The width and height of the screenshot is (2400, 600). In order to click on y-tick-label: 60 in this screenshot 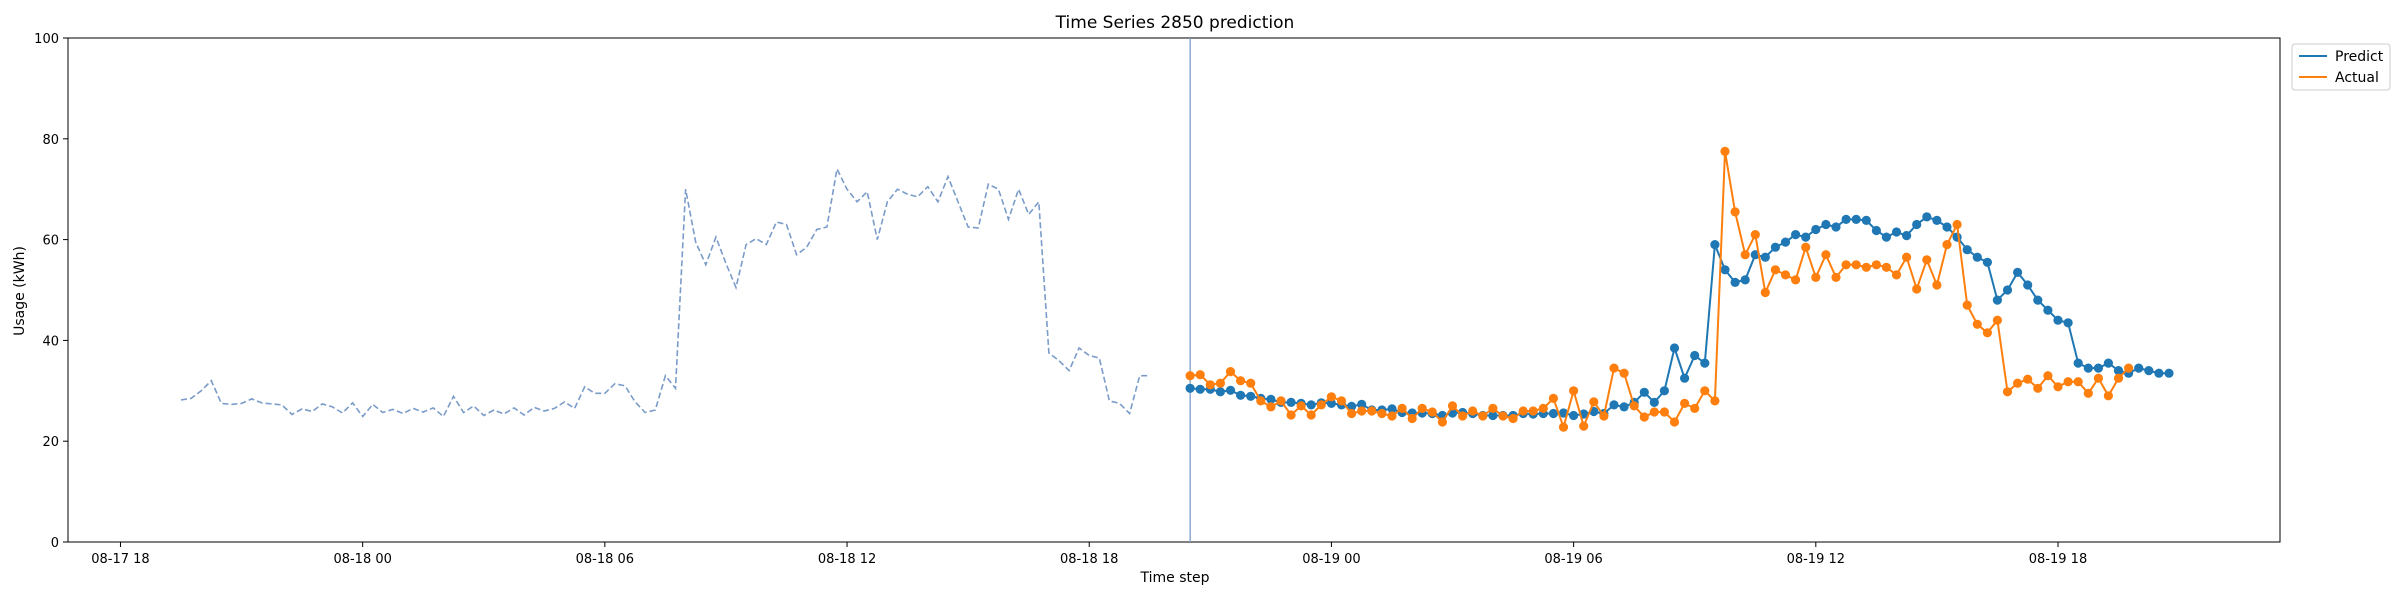, I will do `click(50, 241)`.